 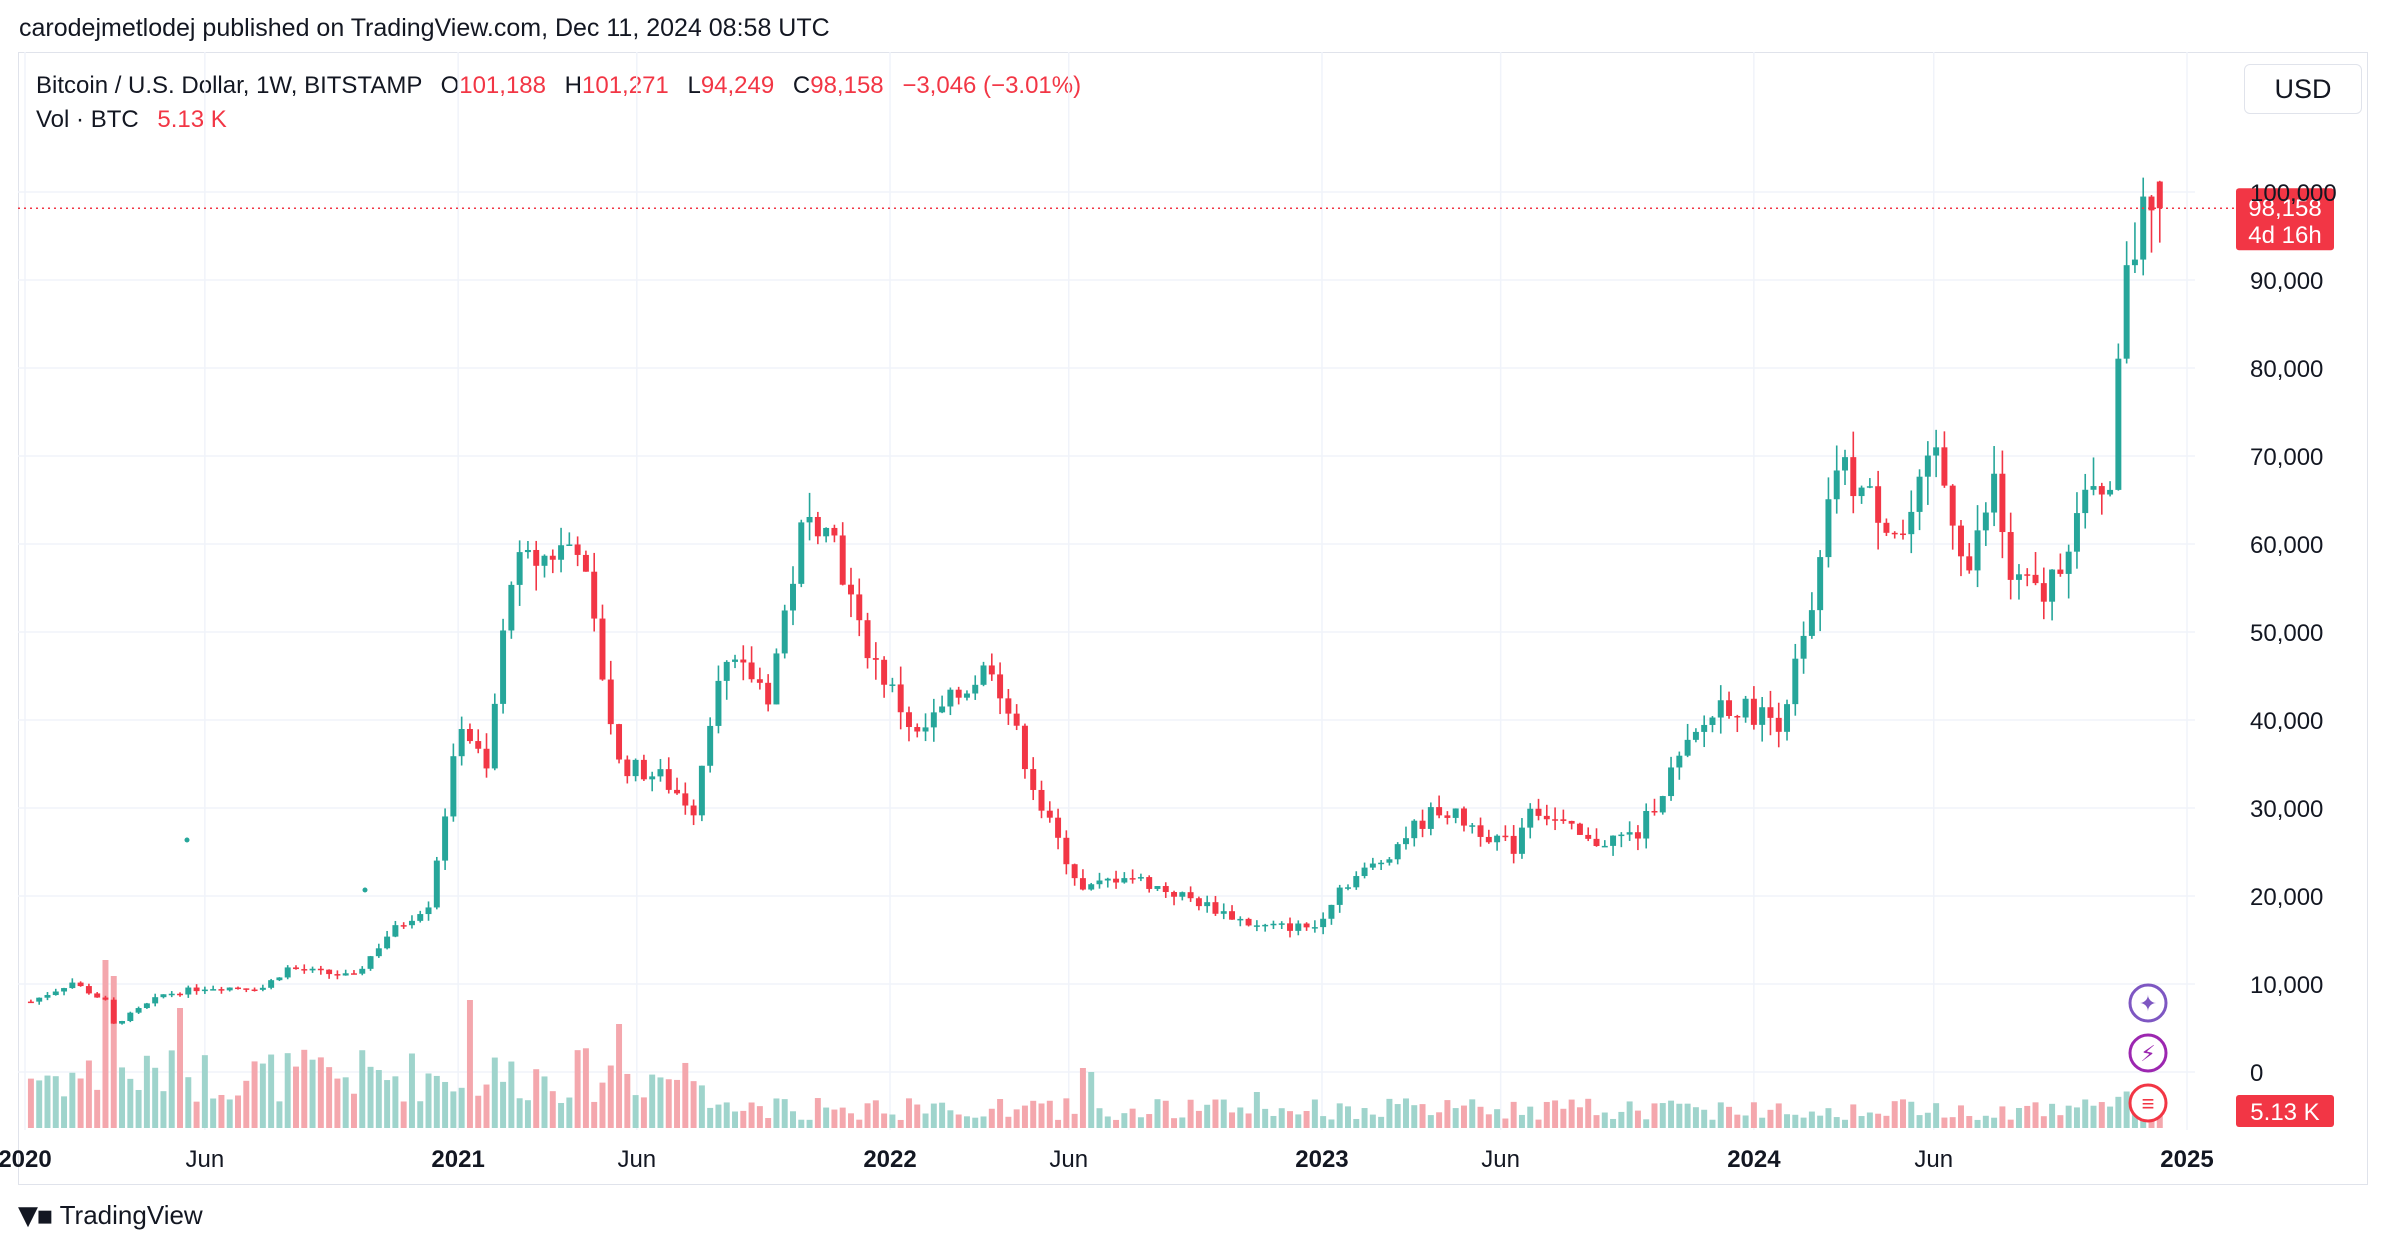 What do you see at coordinates (2303, 89) in the screenshot?
I see `currency-button: USD` at bounding box center [2303, 89].